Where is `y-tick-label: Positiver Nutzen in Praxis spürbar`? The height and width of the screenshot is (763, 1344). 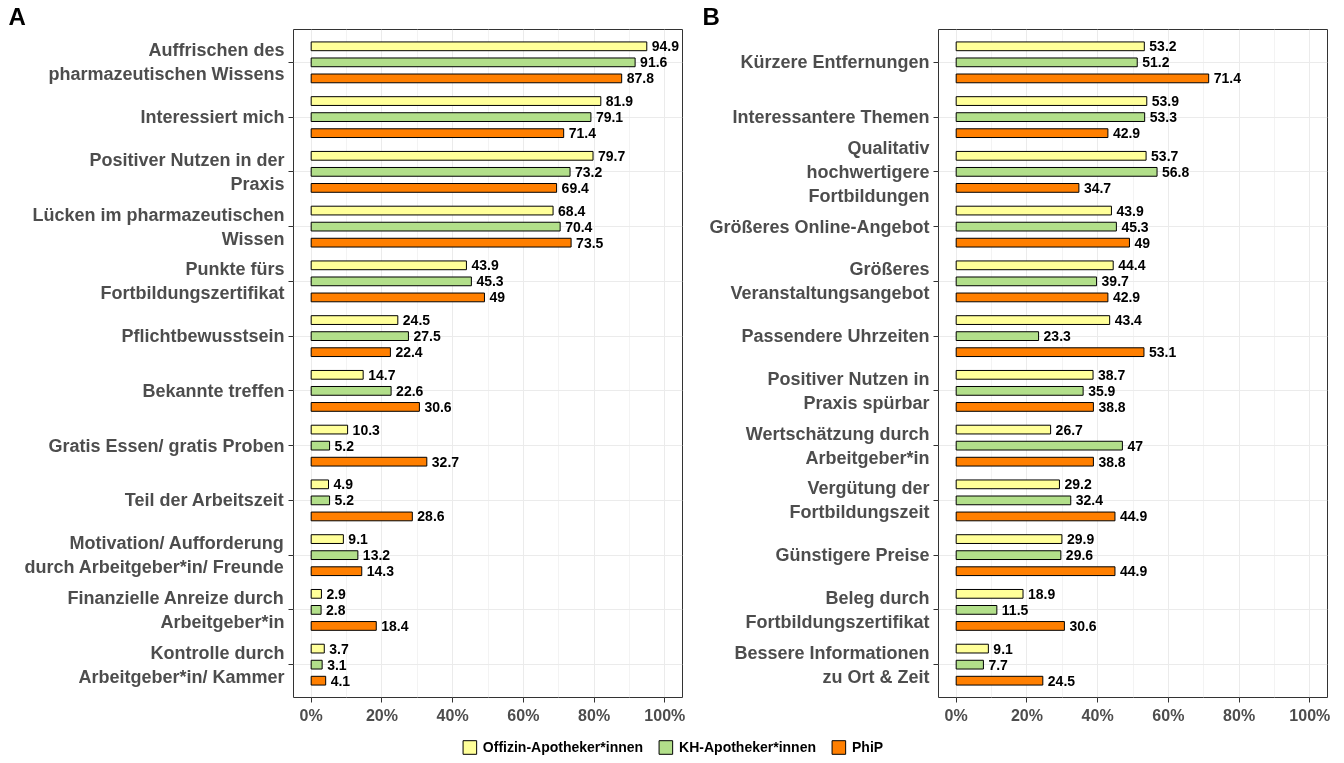 y-tick-label: Positiver Nutzen in Praxis spürbar is located at coordinates (848, 390).